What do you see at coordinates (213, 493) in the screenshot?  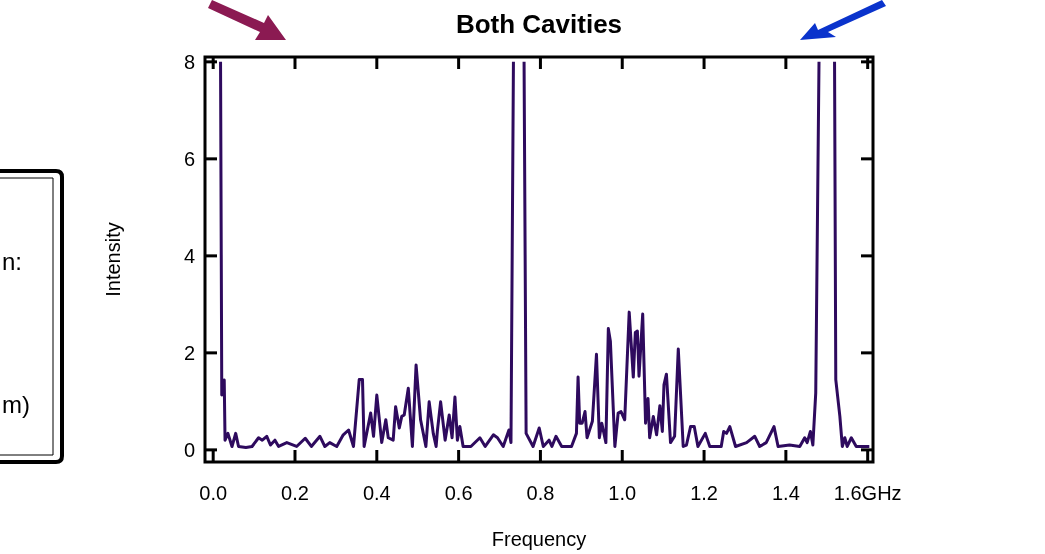 I see `x-tick-label: 0.0` at bounding box center [213, 493].